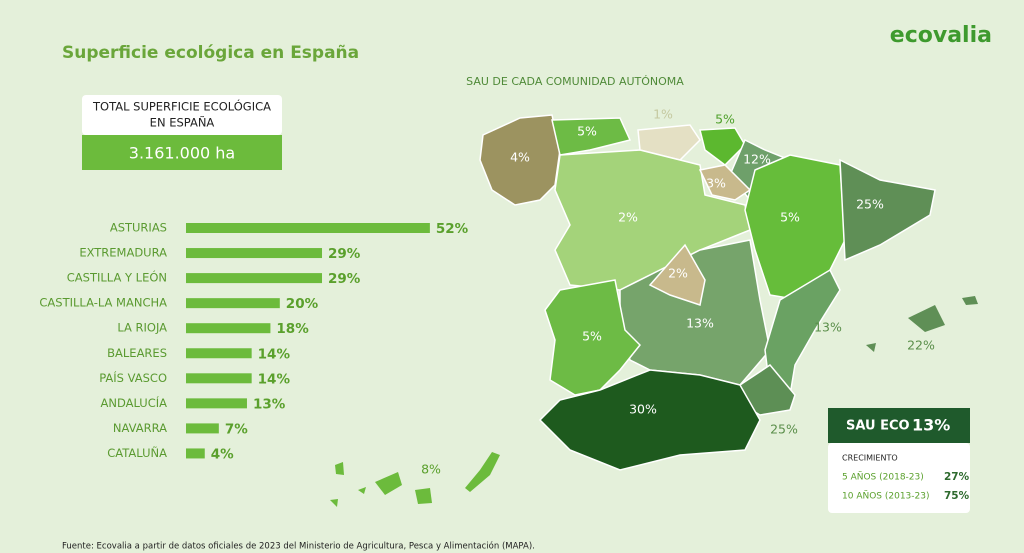 The image size is (1024, 553). I want to click on value-label: 7%, so click(236, 429).